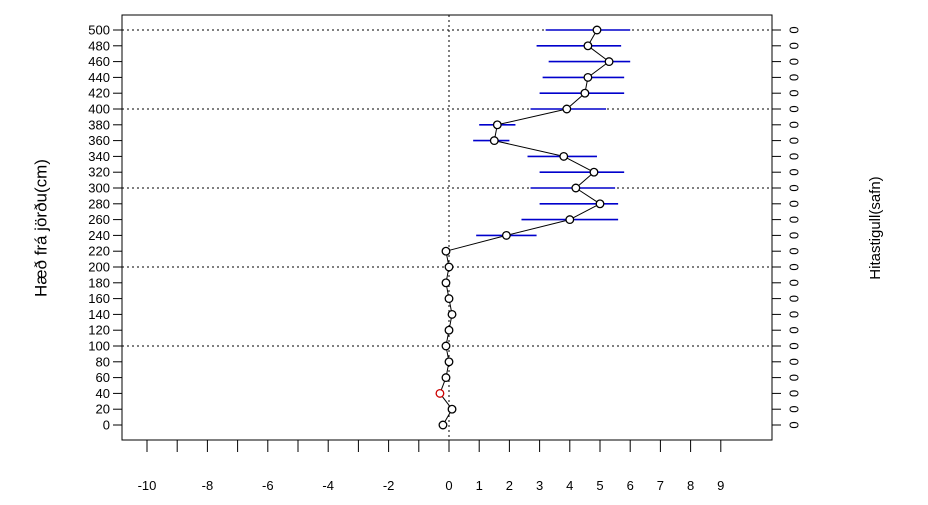 This screenshot has height=505, width=928. Describe the element at coordinates (99, 93) in the screenshot. I see `y-tick-label: 420` at that location.